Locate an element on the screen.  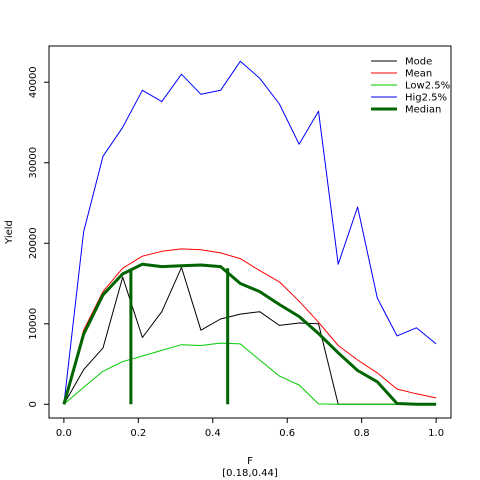
legend-label-mean: Mean is located at coordinates (418, 74).